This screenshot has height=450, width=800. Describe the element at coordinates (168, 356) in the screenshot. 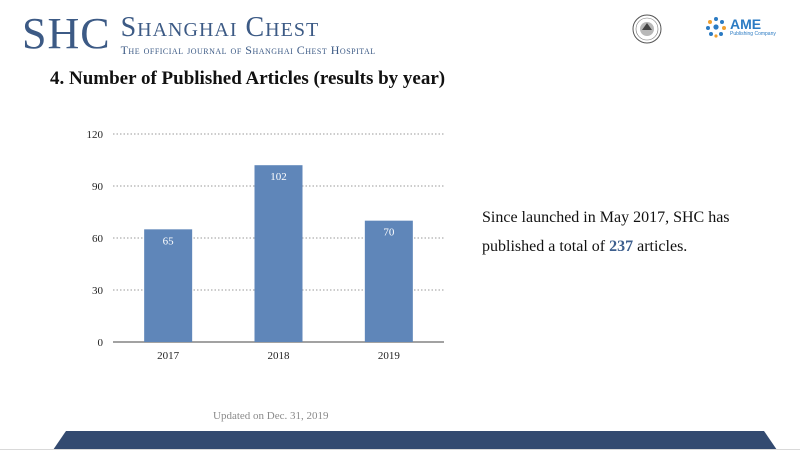

I see `x-tick-label-2017: 2017` at that location.